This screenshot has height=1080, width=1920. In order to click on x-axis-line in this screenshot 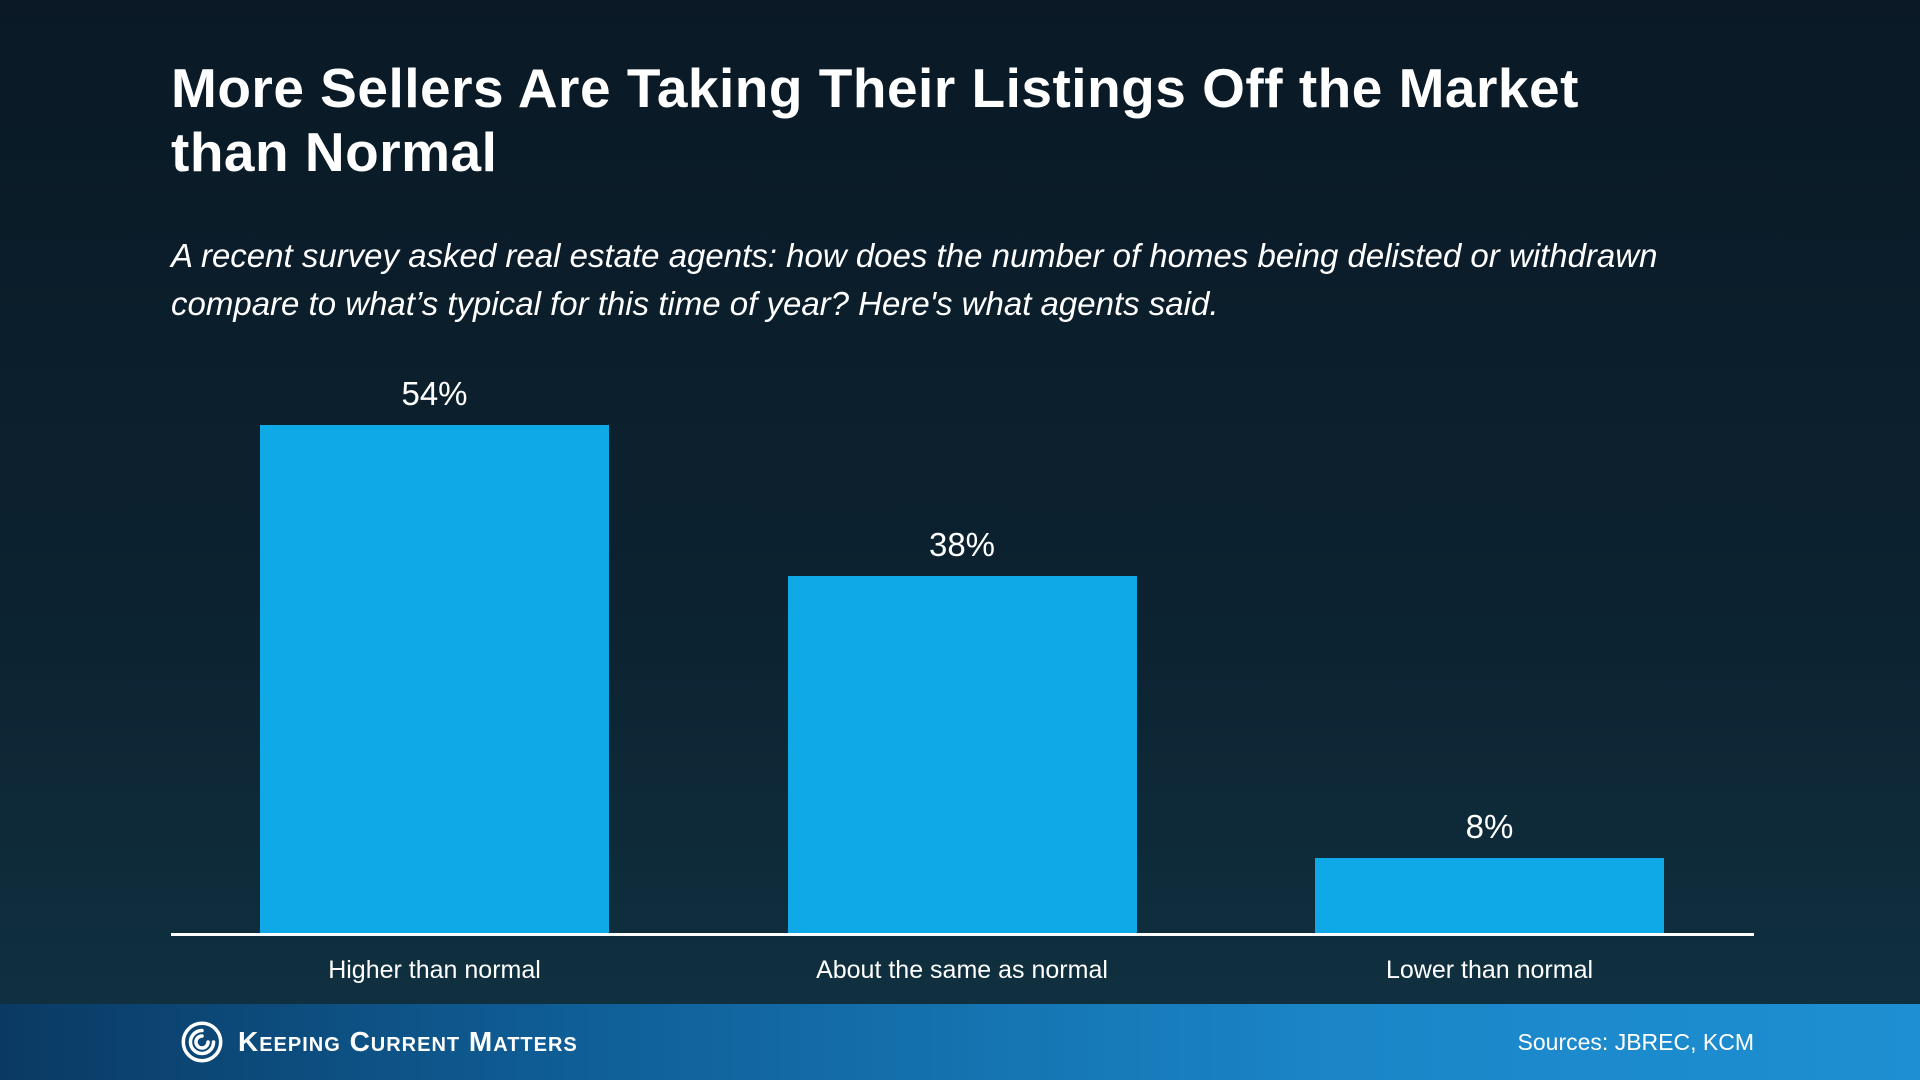, I will do `click(962, 934)`.